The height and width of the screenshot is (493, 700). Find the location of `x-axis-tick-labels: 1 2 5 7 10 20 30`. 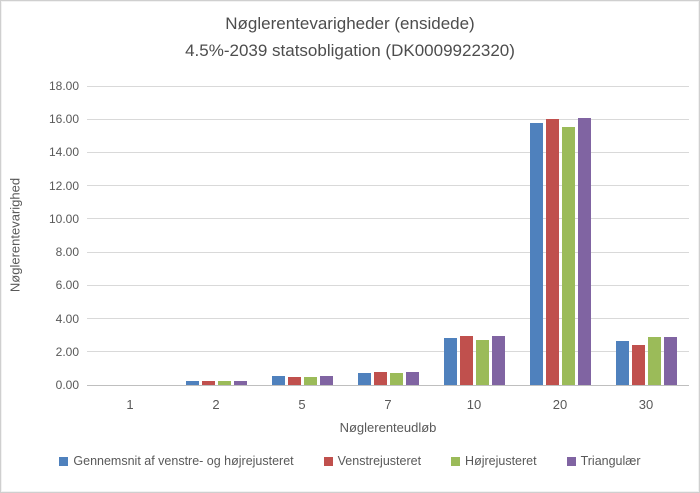

x-axis-tick-labels: 1 2 5 7 10 20 30 is located at coordinates (388, 404).